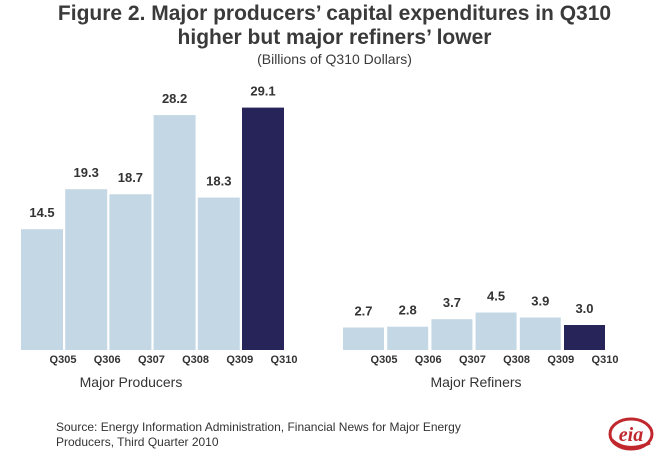  What do you see at coordinates (475, 382) in the screenshot?
I see `group-label: Major Refiners` at bounding box center [475, 382].